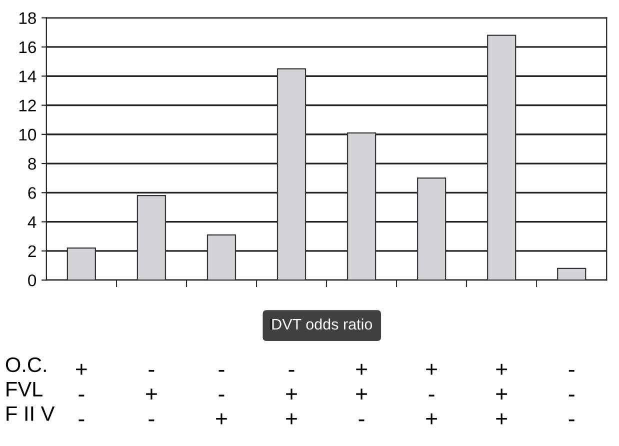 Image resolution: width=619 pixels, height=446 pixels. Describe the element at coordinates (571, 396) in the screenshot. I see `x-tick-label: - - -` at that location.